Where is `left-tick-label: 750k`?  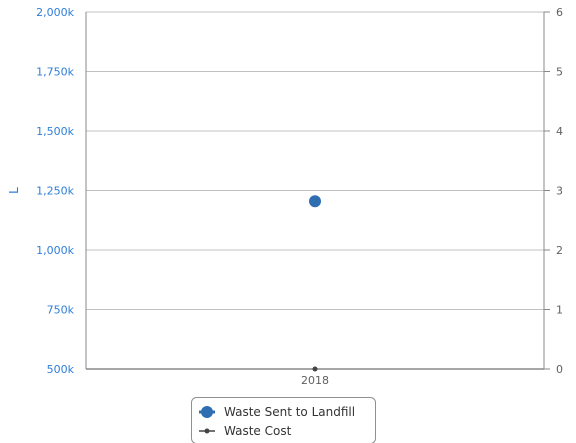
left-tick-label: 750k is located at coordinates (61, 310).